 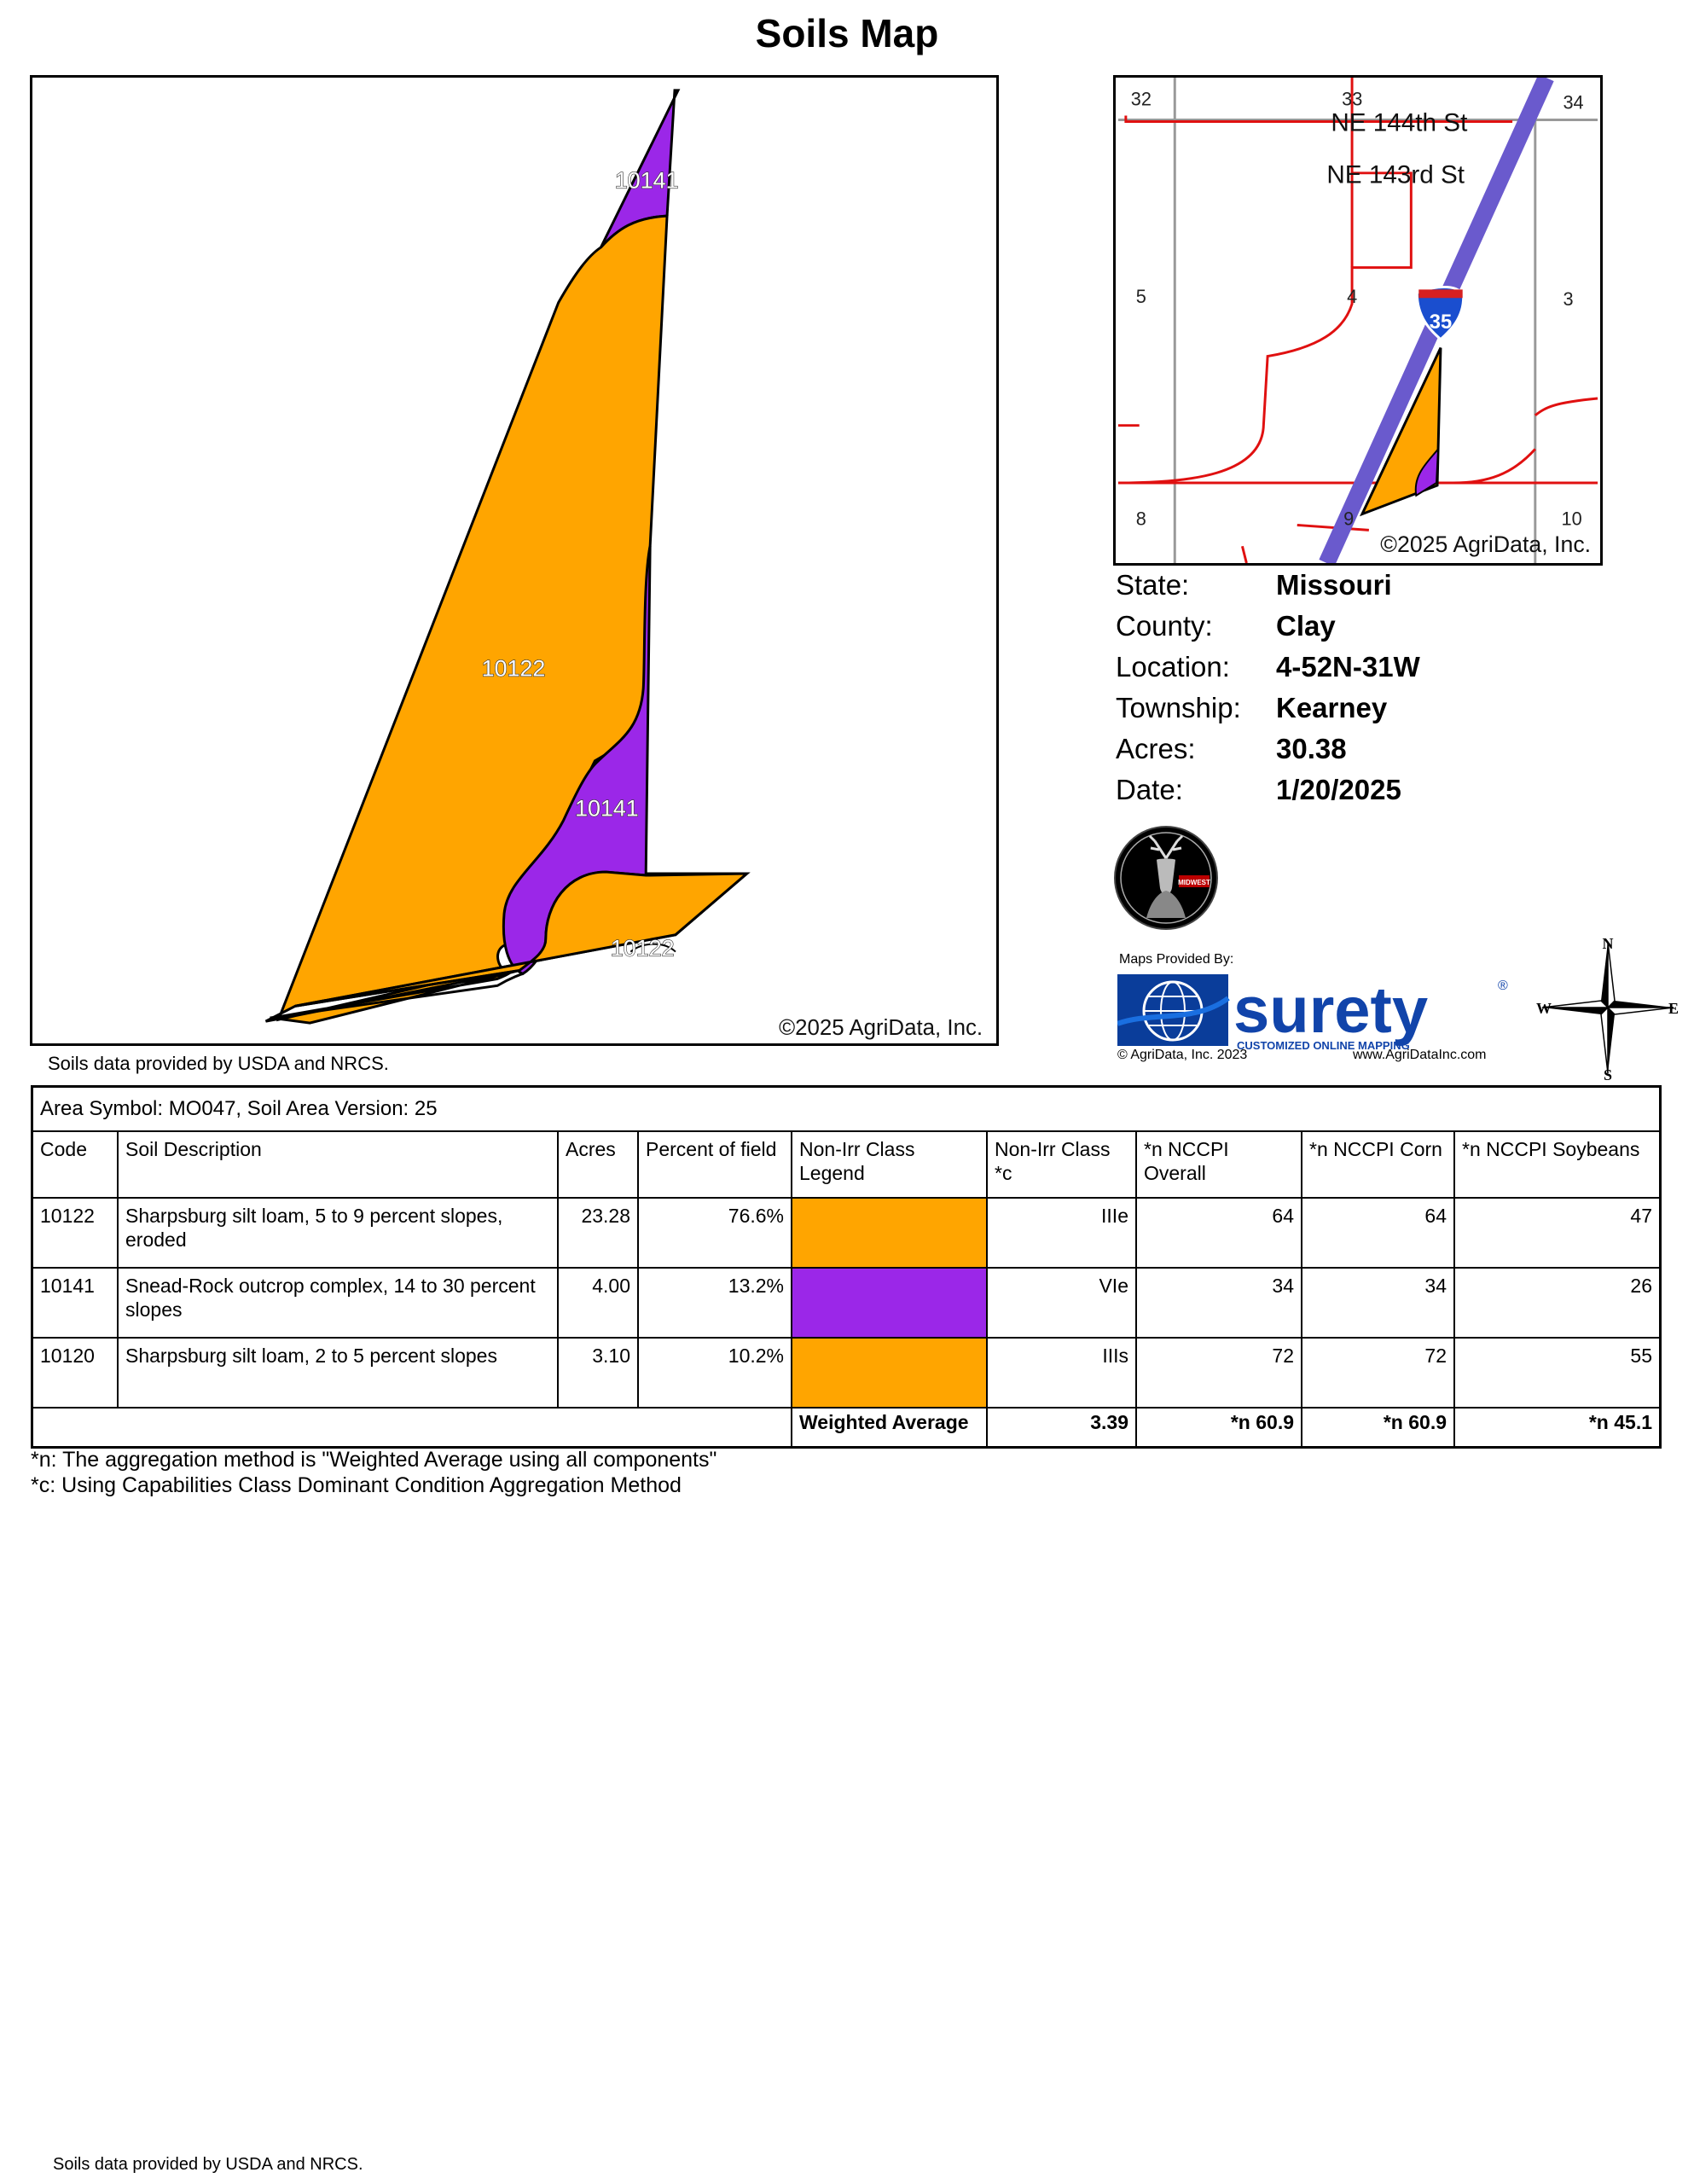 I want to click on info-value: 4-52N-31W, so click(x=1348, y=667).